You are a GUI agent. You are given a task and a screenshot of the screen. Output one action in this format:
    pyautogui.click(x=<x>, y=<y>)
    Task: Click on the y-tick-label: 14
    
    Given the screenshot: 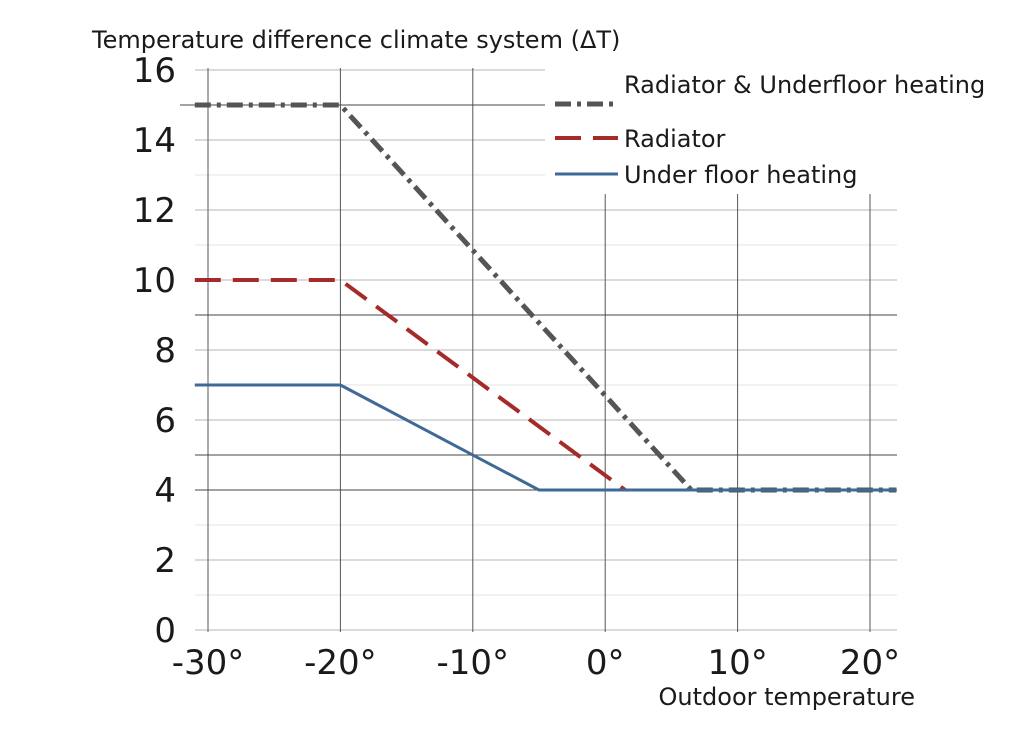 What is the action you would take?
    pyautogui.click(x=154, y=141)
    